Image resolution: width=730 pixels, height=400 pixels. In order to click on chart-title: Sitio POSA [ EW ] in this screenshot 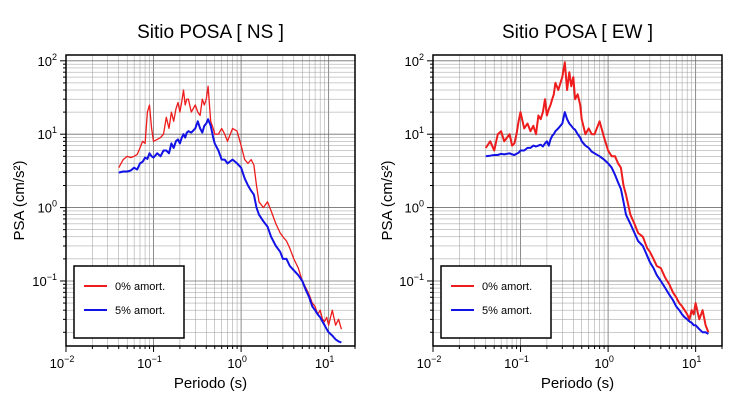, I will do `click(577, 32)`.